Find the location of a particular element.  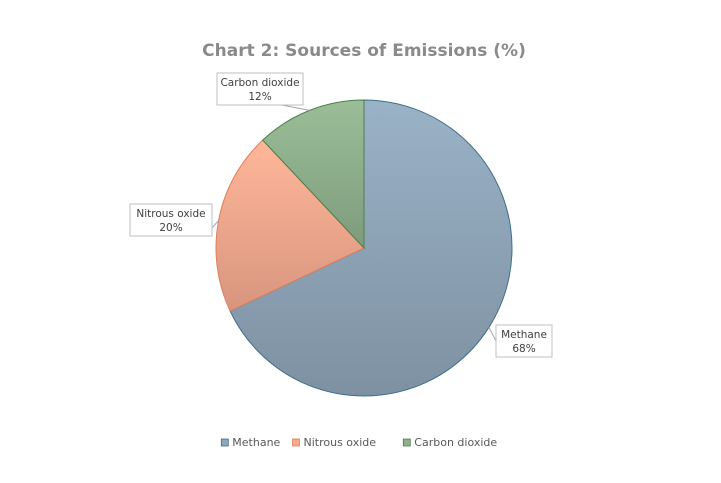

data-label-category: Nitrous oxide is located at coordinates (170, 214).